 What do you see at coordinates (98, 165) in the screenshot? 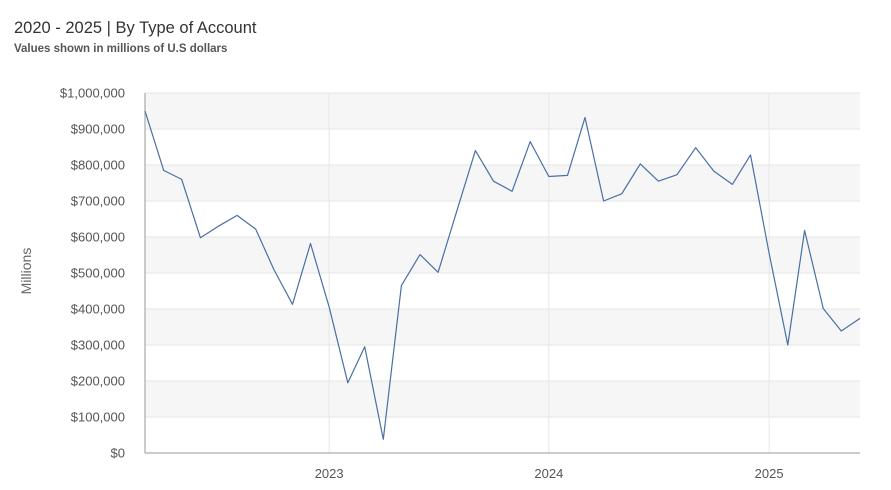
I see `y-tick-label: $800,000` at bounding box center [98, 165].